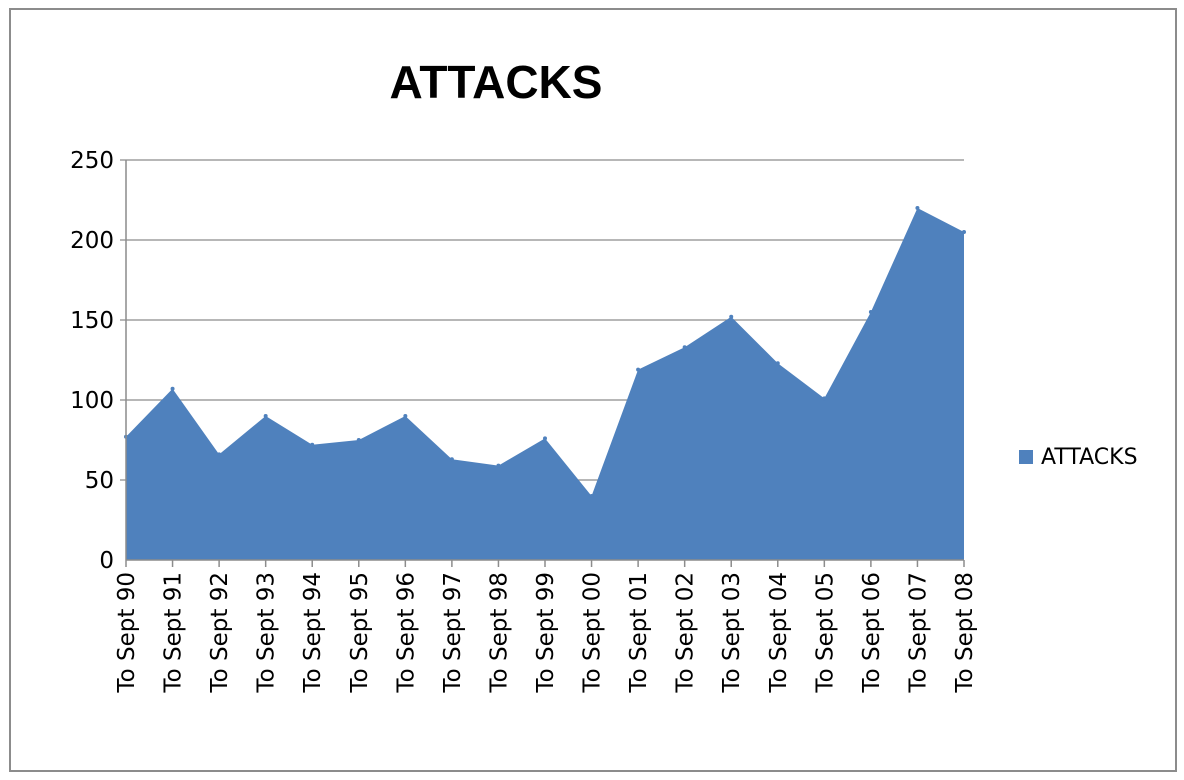 The width and height of the screenshot is (1184, 780). I want to click on x-tick-label: To Sept 03, so click(732, 632).